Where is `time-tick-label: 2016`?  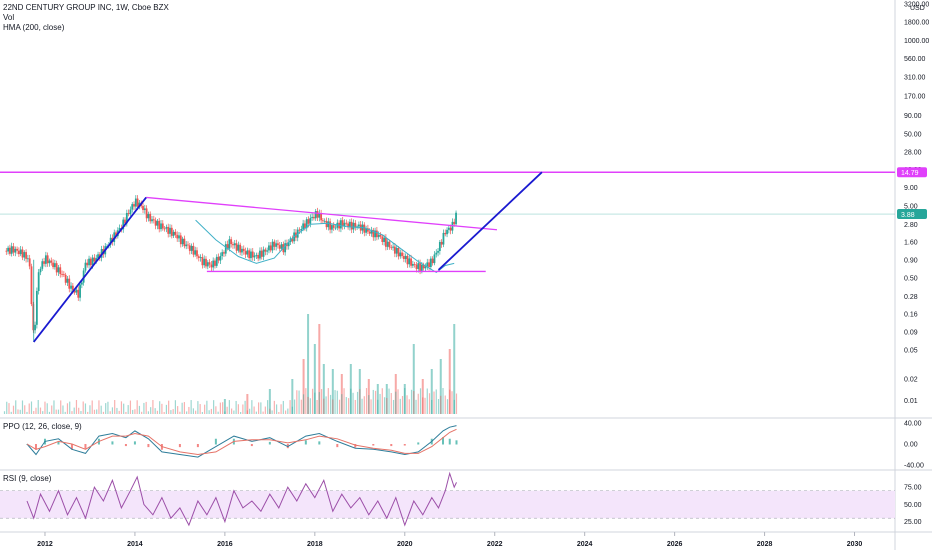
time-tick-label: 2016 is located at coordinates (225, 544).